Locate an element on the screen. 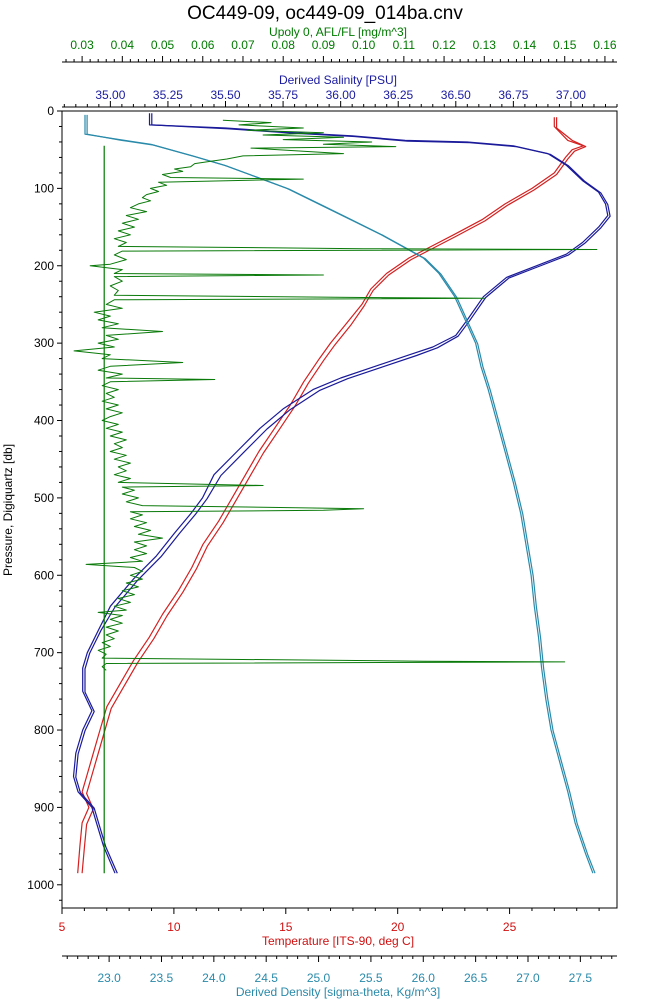 This screenshot has height=1000, width=650. fluor-tick-label: 0.03 is located at coordinates (82, 45).